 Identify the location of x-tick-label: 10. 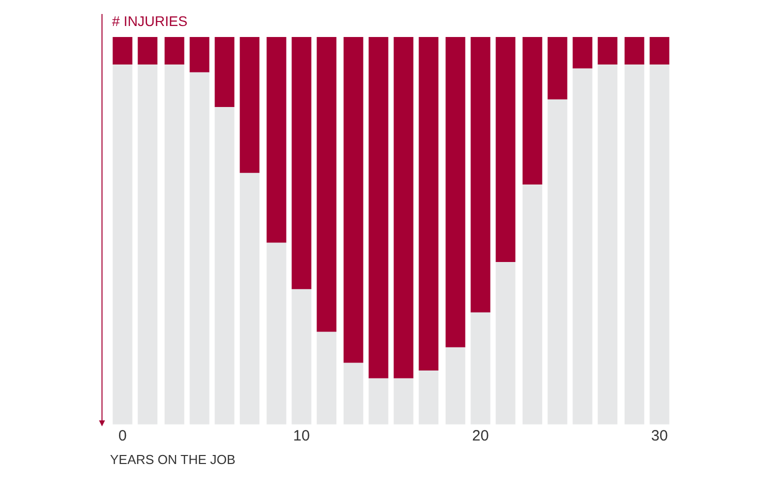
(301, 436).